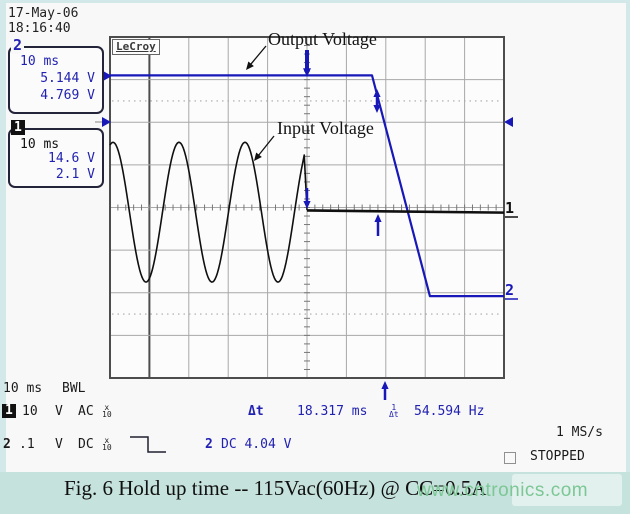 Image resolution: width=630 pixels, height=514 pixels. I want to click on delta-t-label: Δt, so click(256, 411).